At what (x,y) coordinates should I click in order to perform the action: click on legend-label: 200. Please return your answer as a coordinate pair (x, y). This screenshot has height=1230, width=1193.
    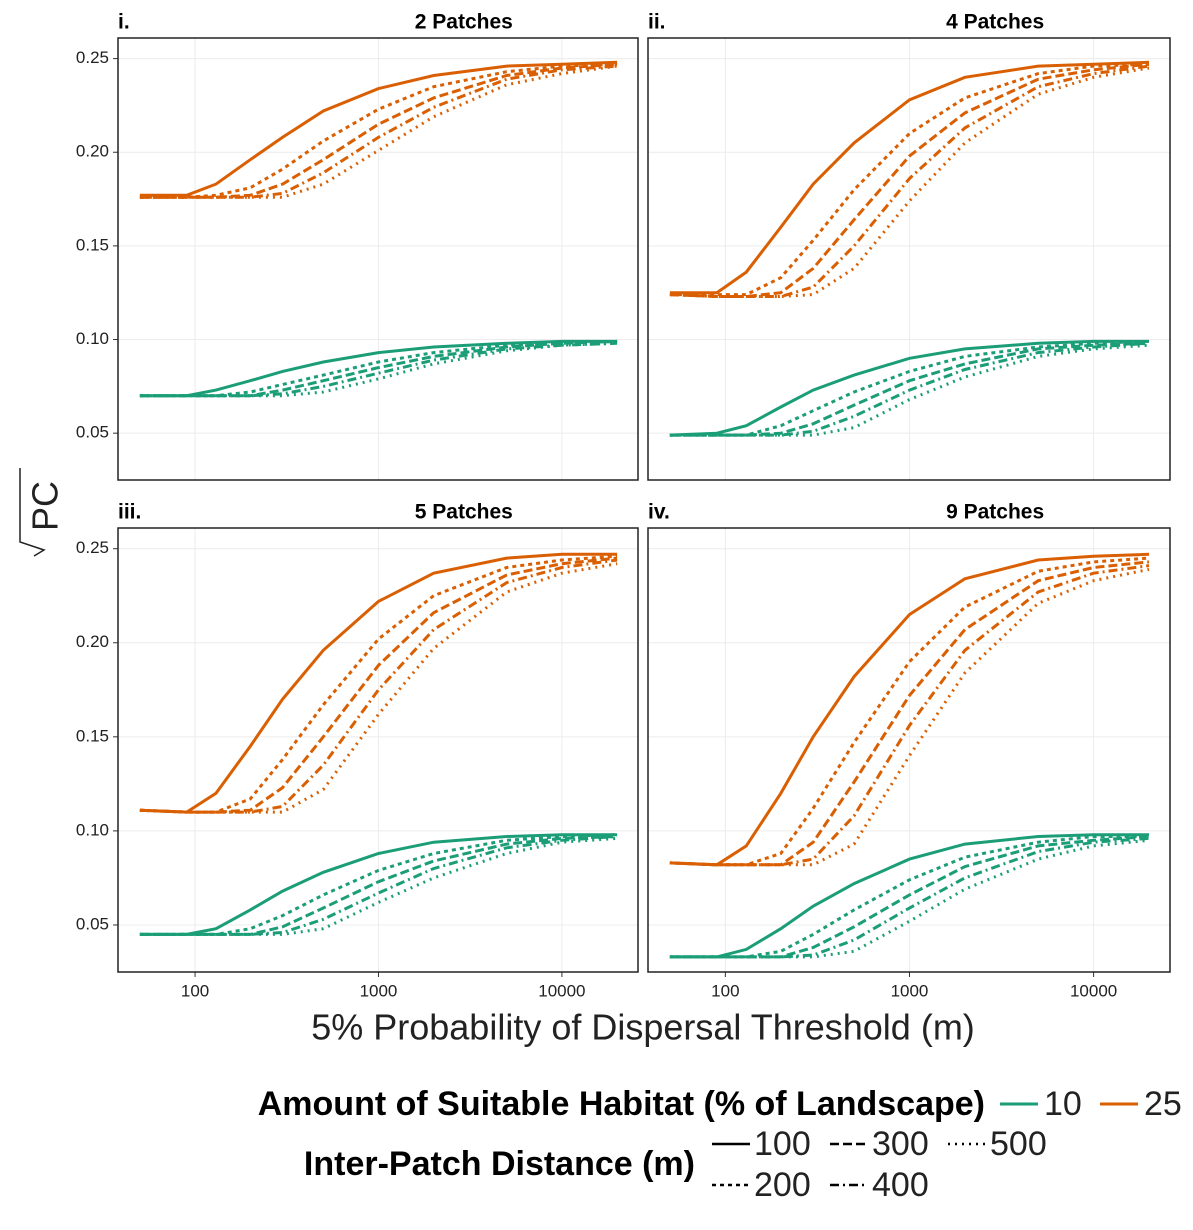
    Looking at the image, I should click on (782, 1185).